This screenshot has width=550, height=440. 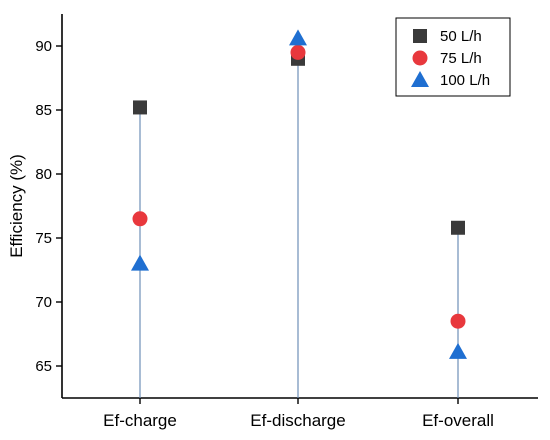 What do you see at coordinates (420, 58) in the screenshot?
I see `legend-marker-circle` at bounding box center [420, 58].